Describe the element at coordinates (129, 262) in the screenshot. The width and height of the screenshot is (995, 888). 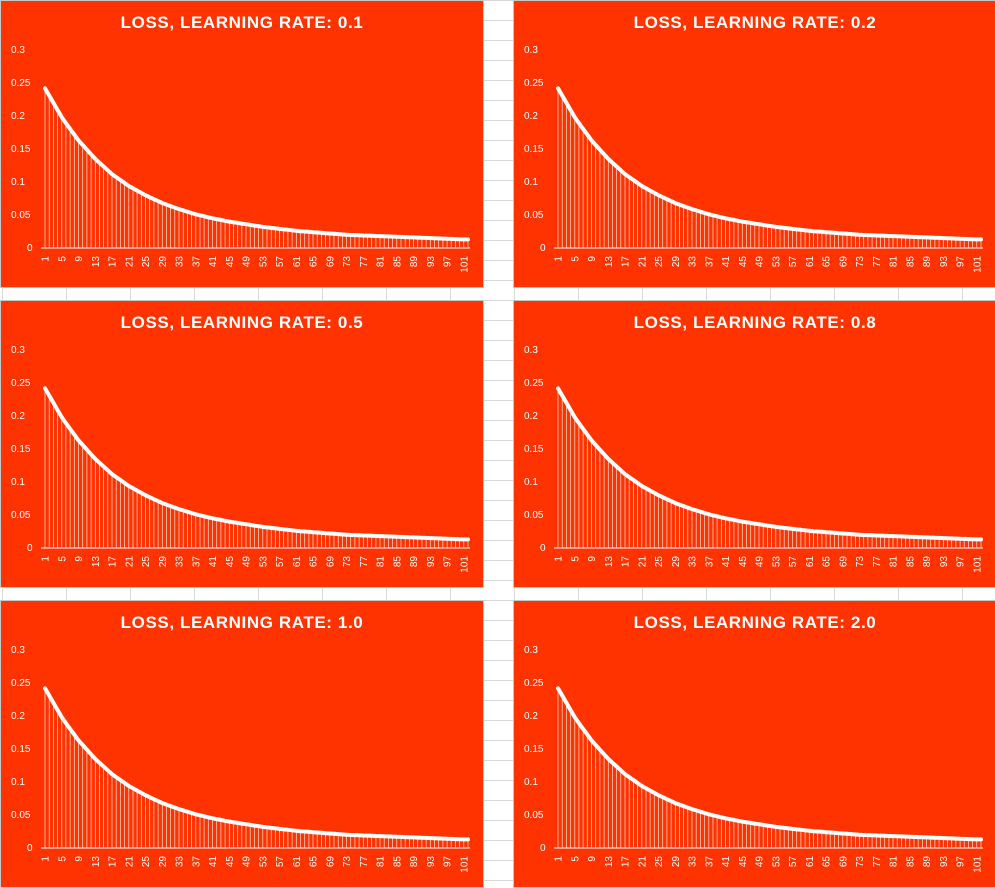
I see `x-tick-label: 21` at that location.